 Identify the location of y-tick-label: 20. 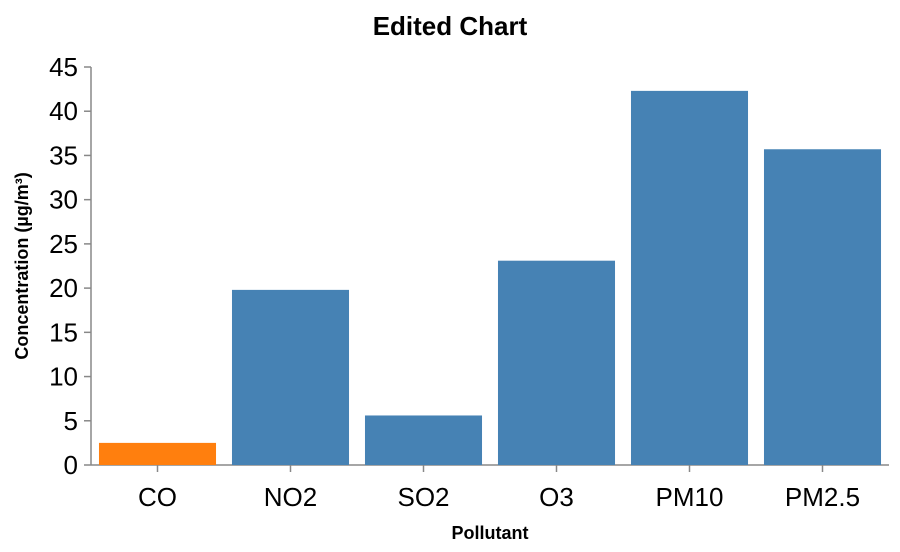
(63, 288).